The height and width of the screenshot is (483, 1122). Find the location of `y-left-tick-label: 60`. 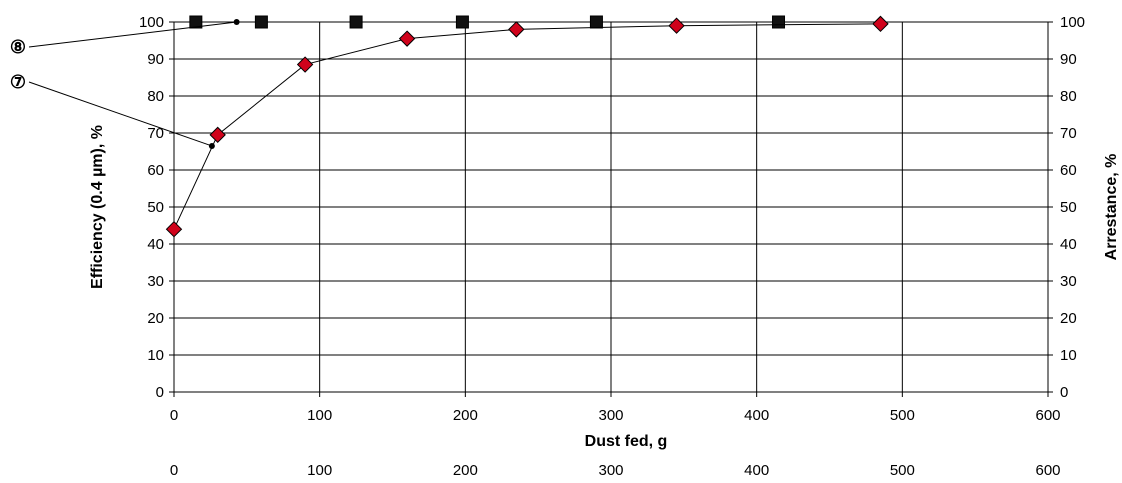

y-left-tick-label: 60 is located at coordinates (155, 170).